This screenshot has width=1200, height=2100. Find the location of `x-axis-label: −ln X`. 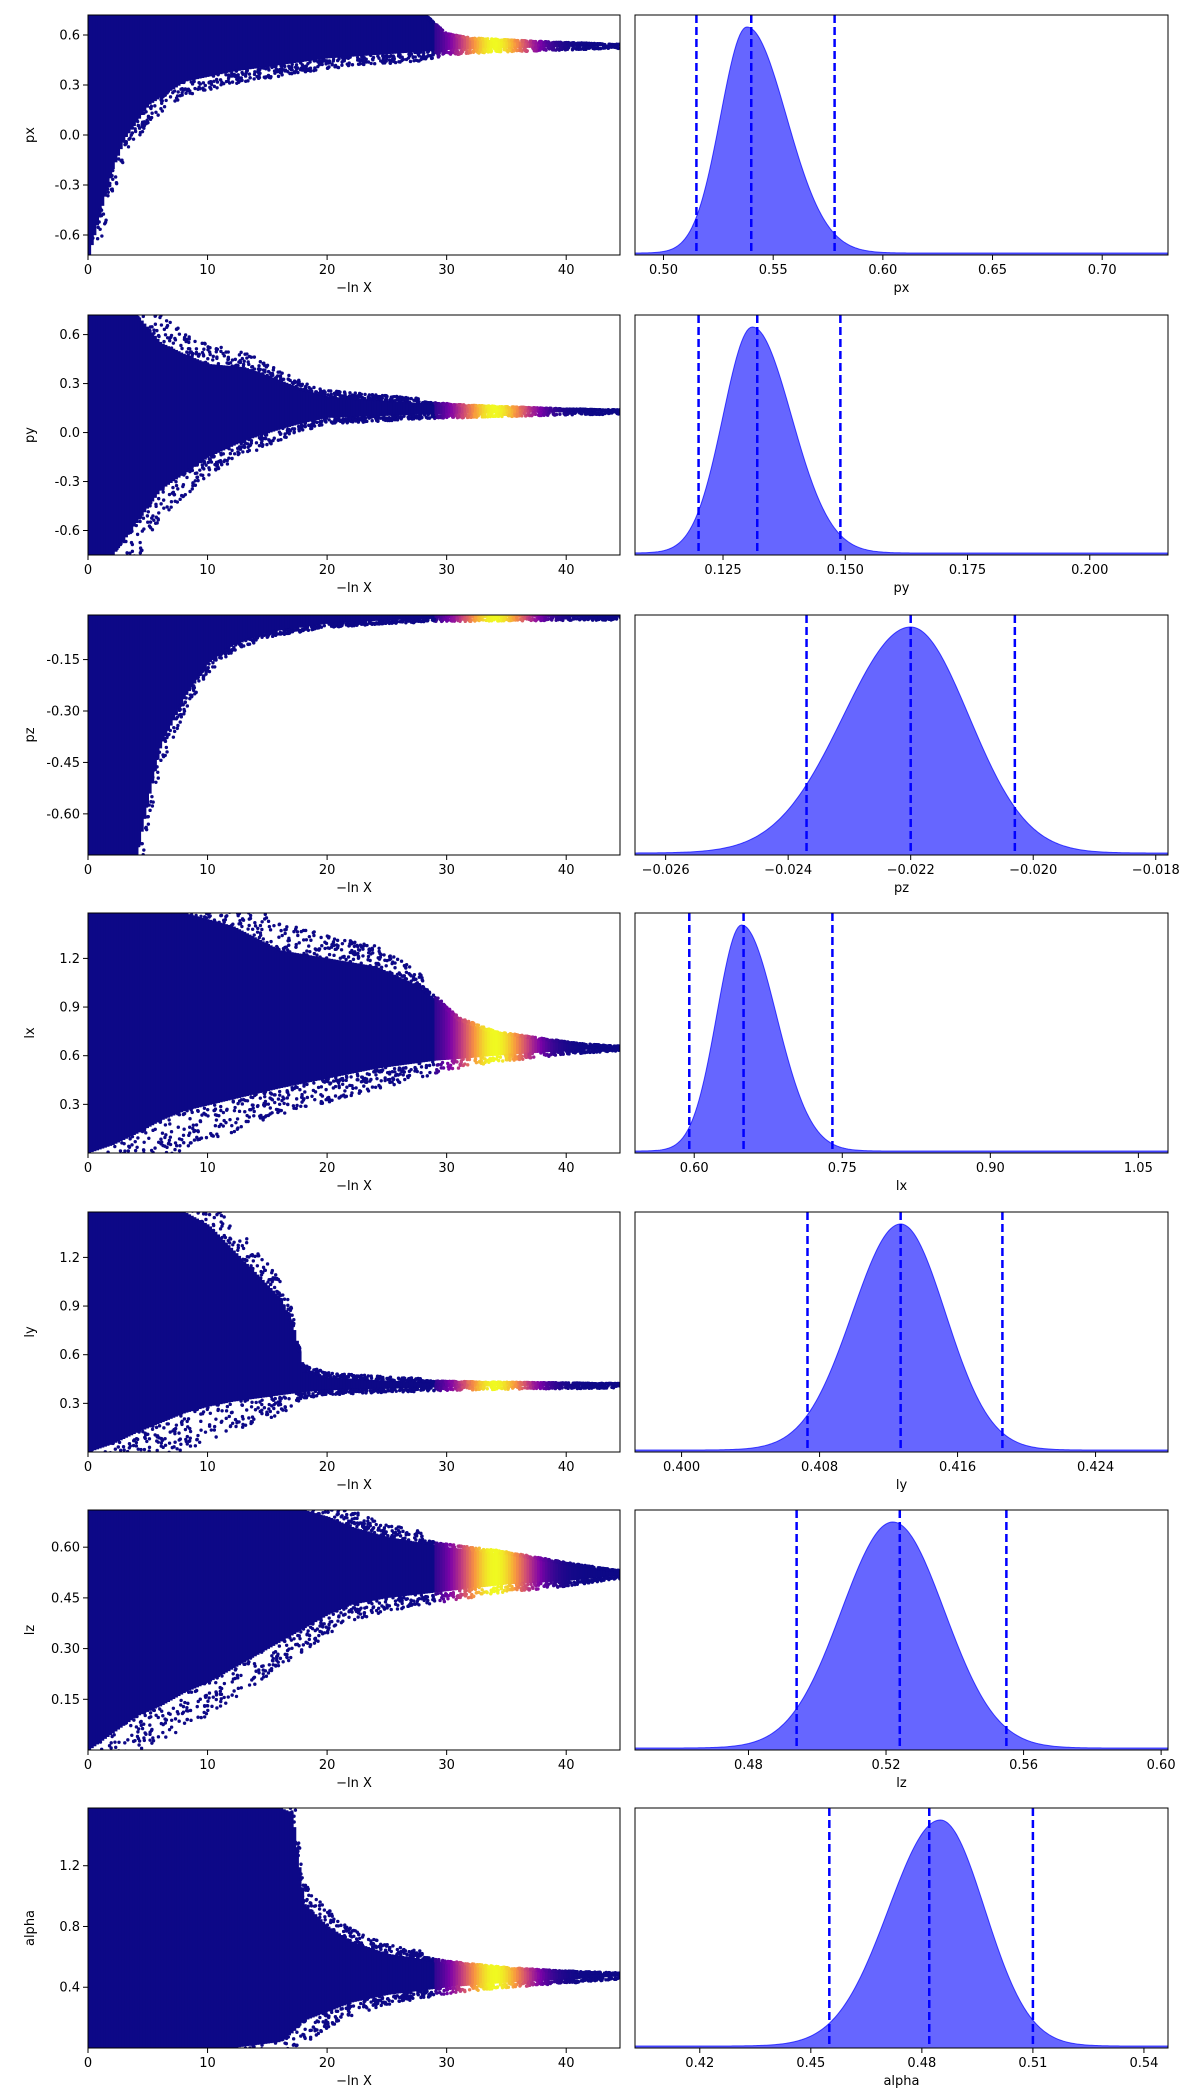

x-axis-label: −ln X is located at coordinates (354, 588).